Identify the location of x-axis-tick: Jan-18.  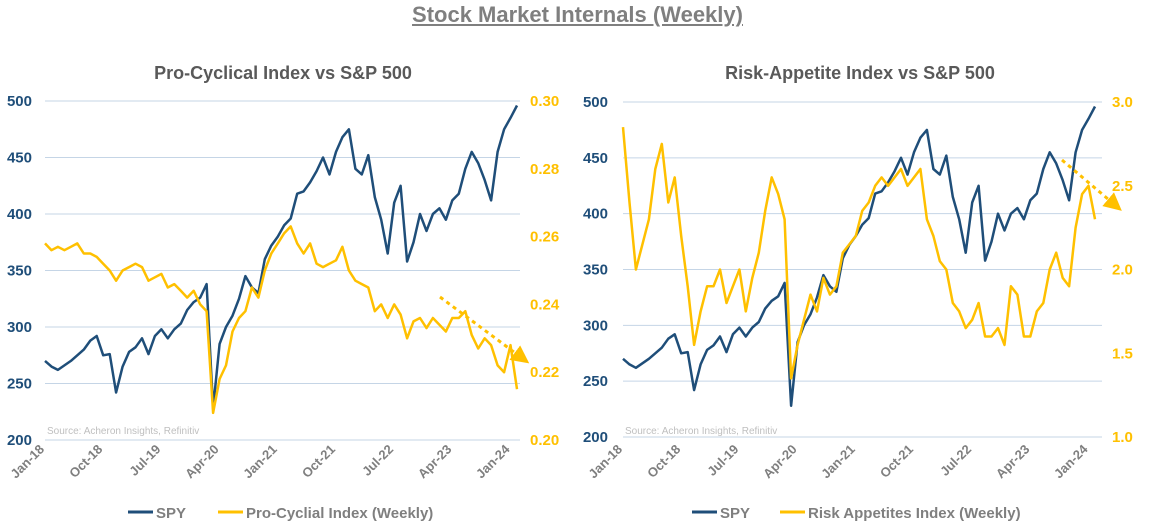
(605, 462).